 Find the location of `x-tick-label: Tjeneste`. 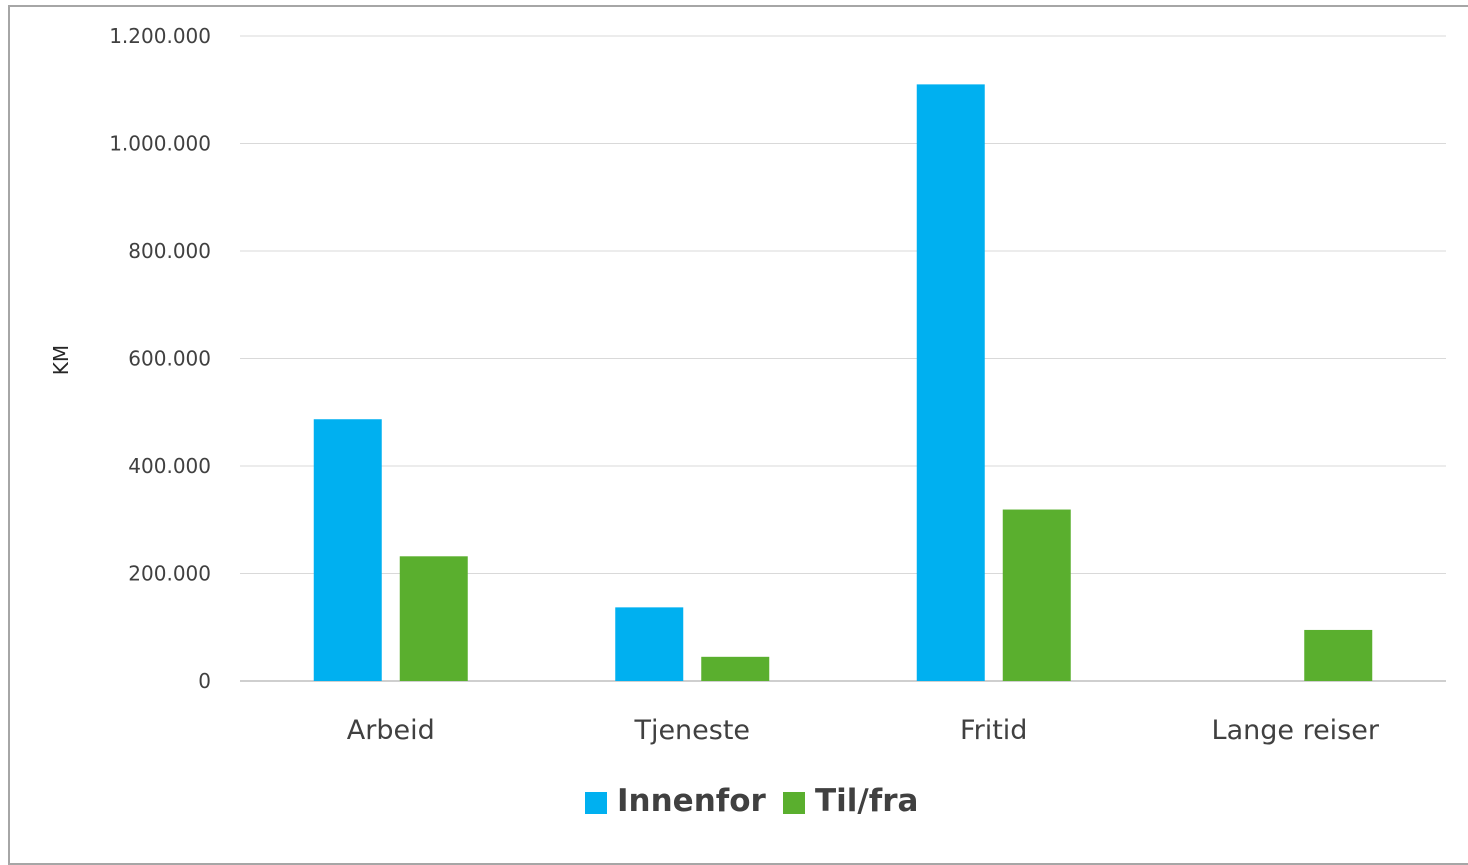

x-tick-label: Tjeneste is located at coordinates (691, 730).